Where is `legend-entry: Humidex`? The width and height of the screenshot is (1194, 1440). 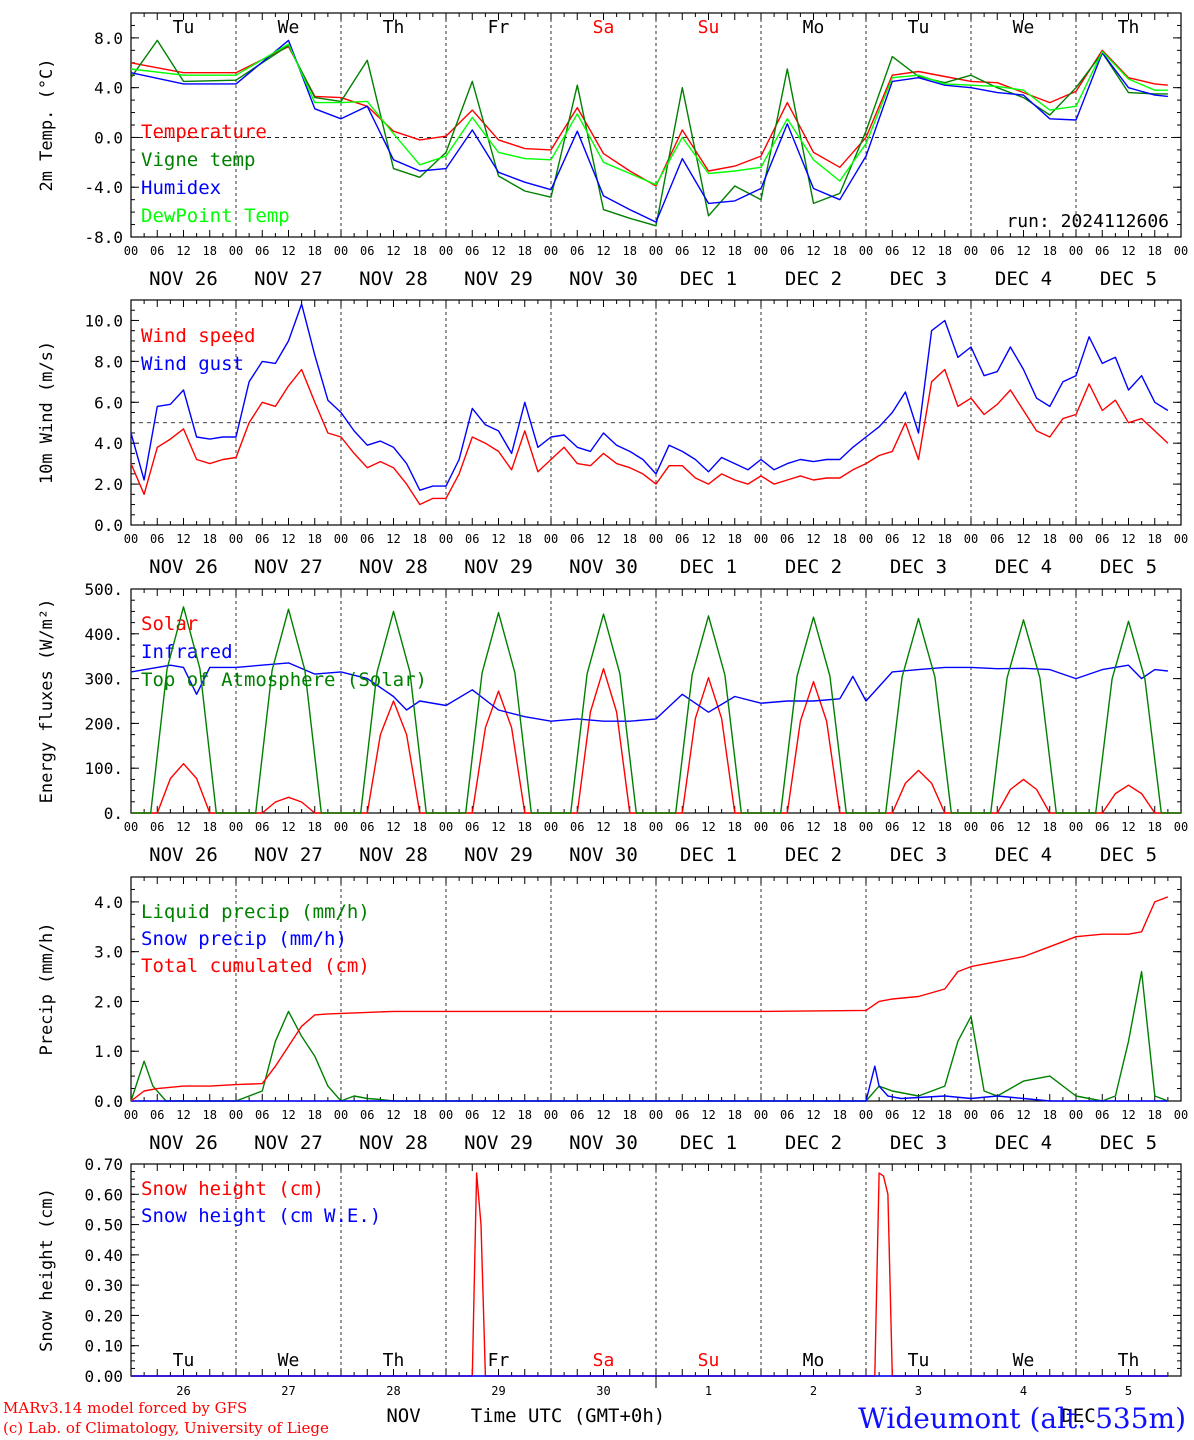 legend-entry: Humidex is located at coordinates (181, 188).